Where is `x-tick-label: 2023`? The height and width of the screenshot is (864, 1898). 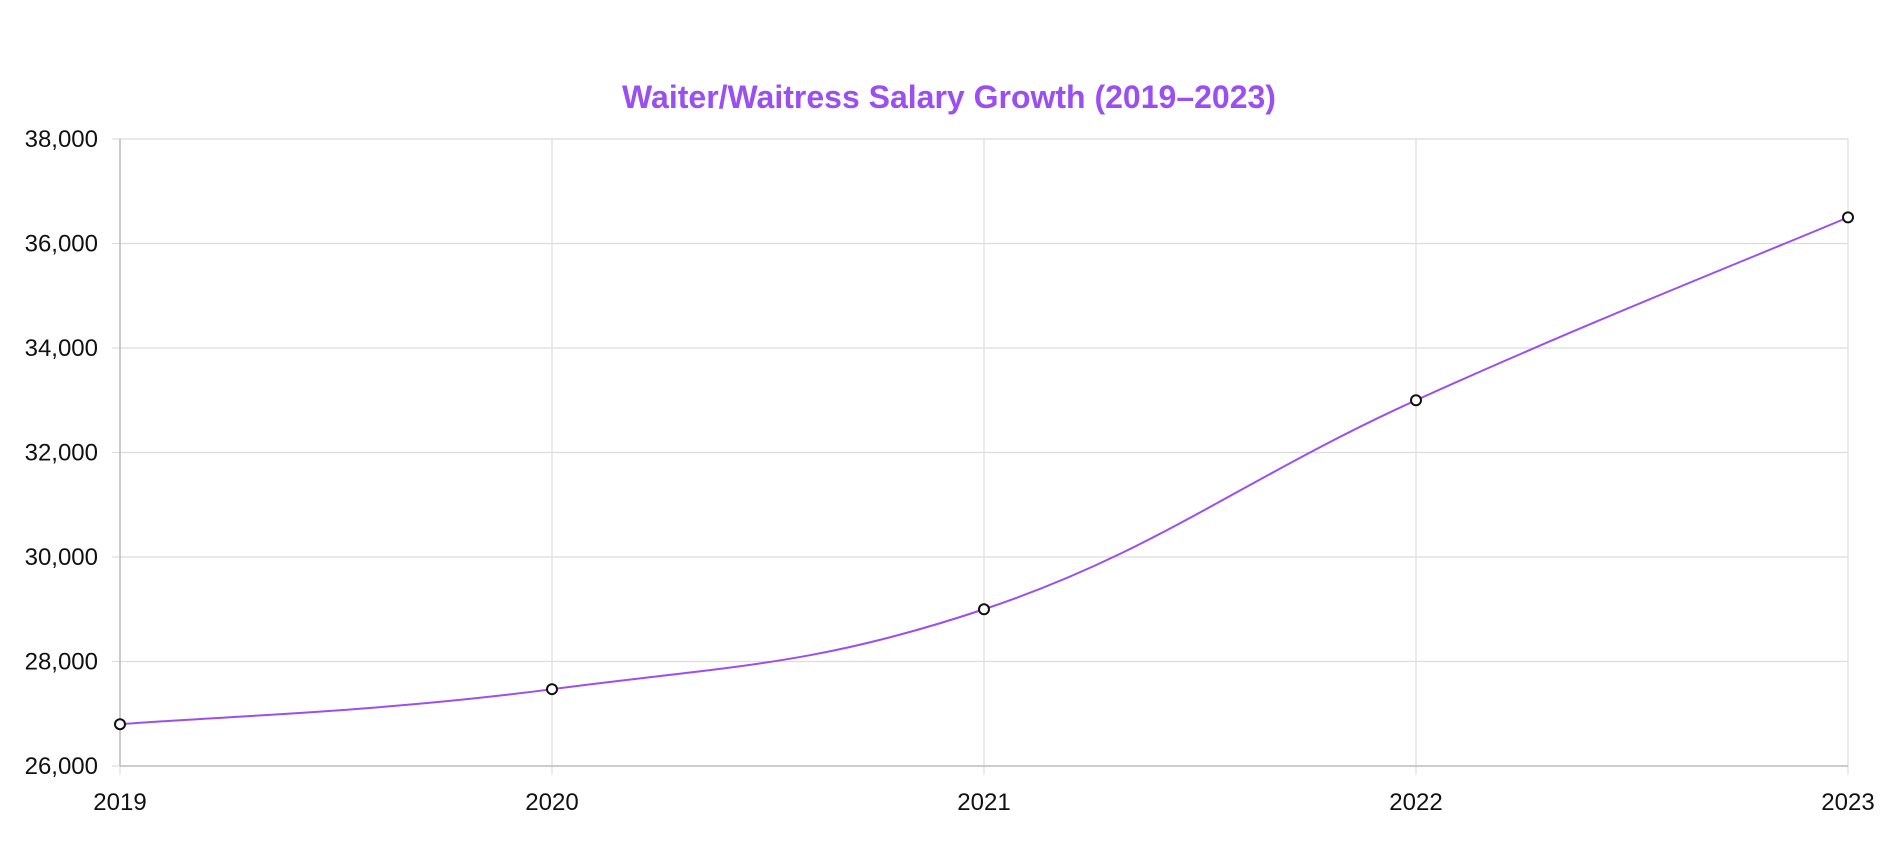 x-tick-label: 2023 is located at coordinates (1847, 802).